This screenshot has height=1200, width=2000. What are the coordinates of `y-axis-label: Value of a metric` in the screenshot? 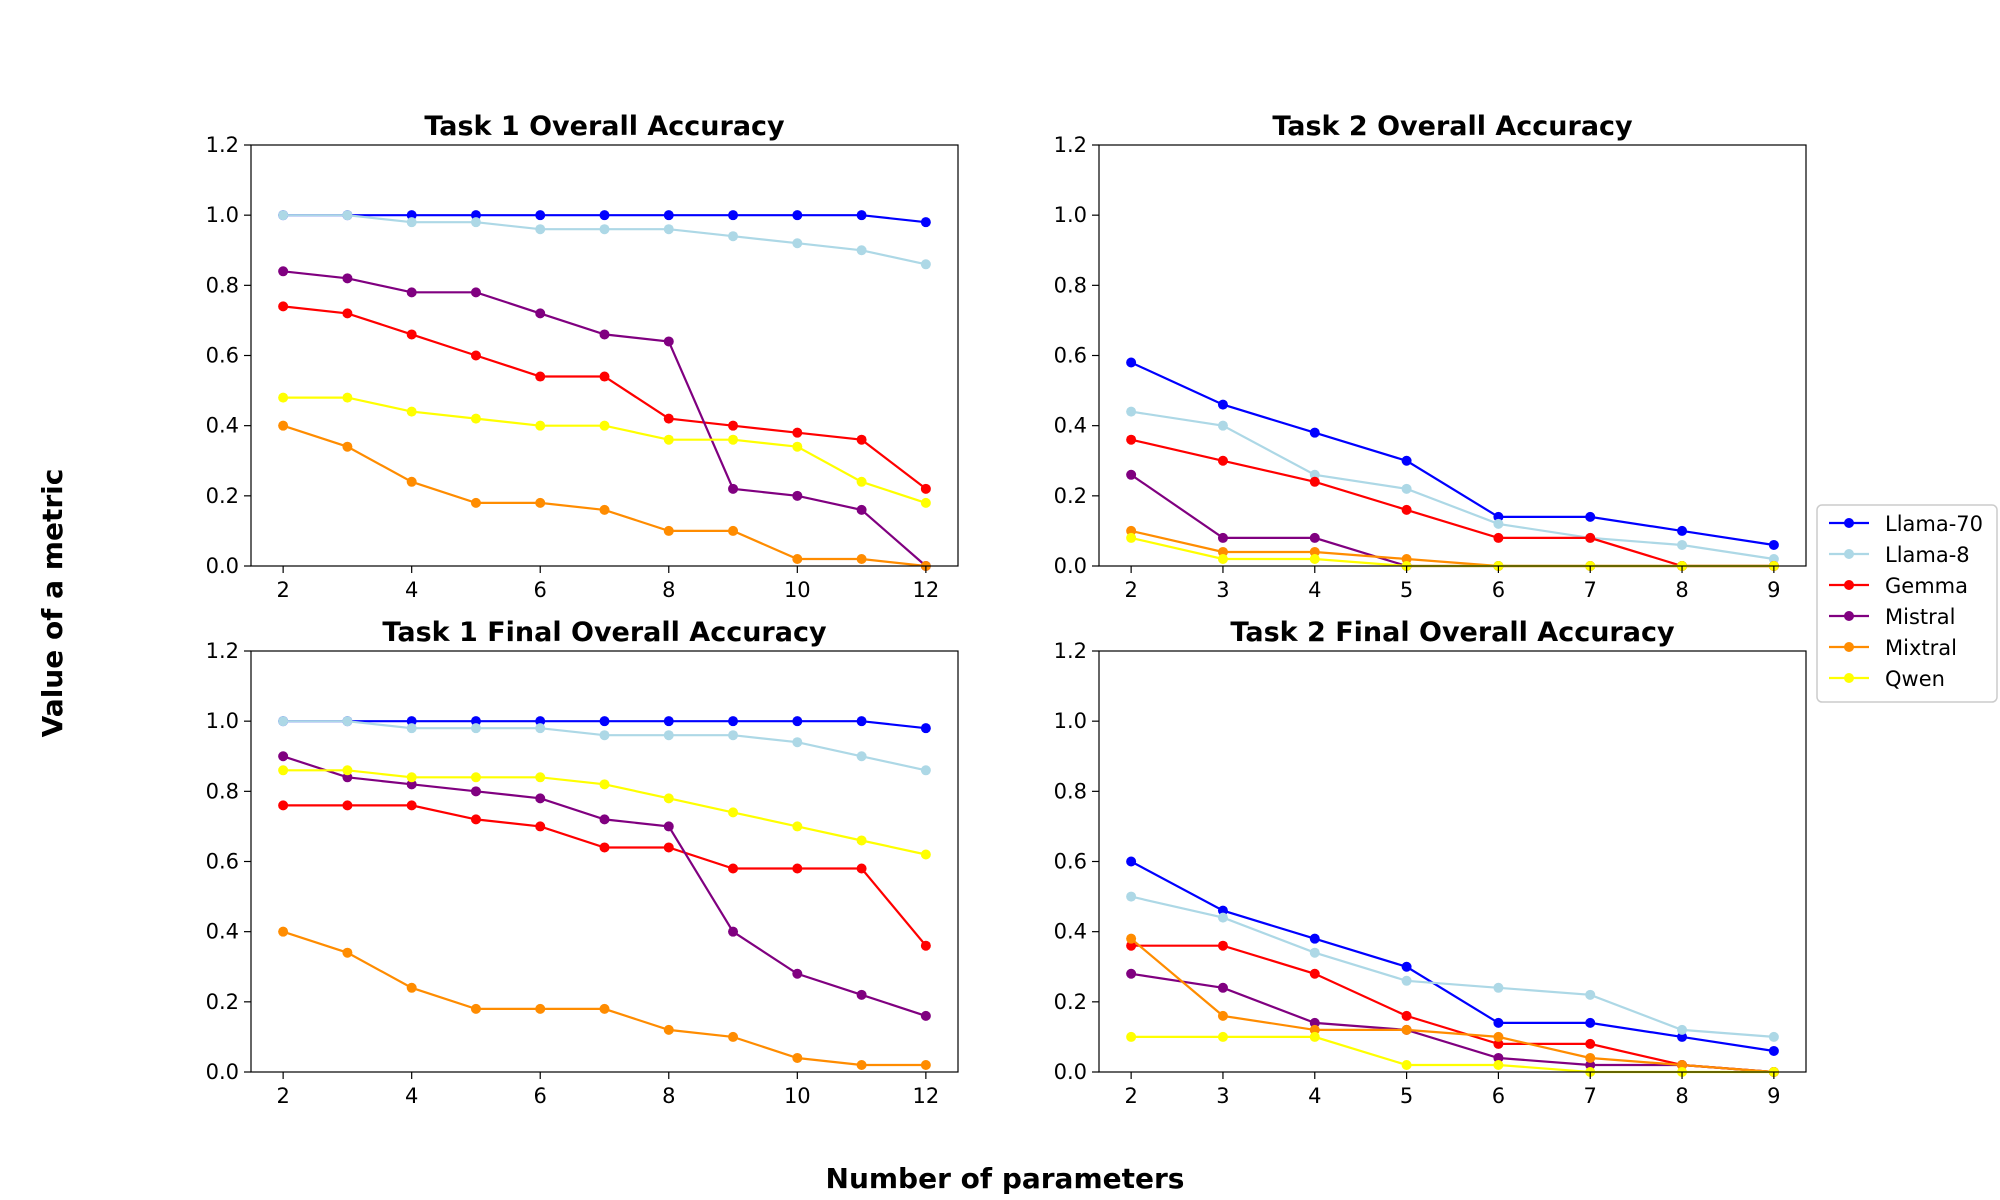 It's located at (52, 603).